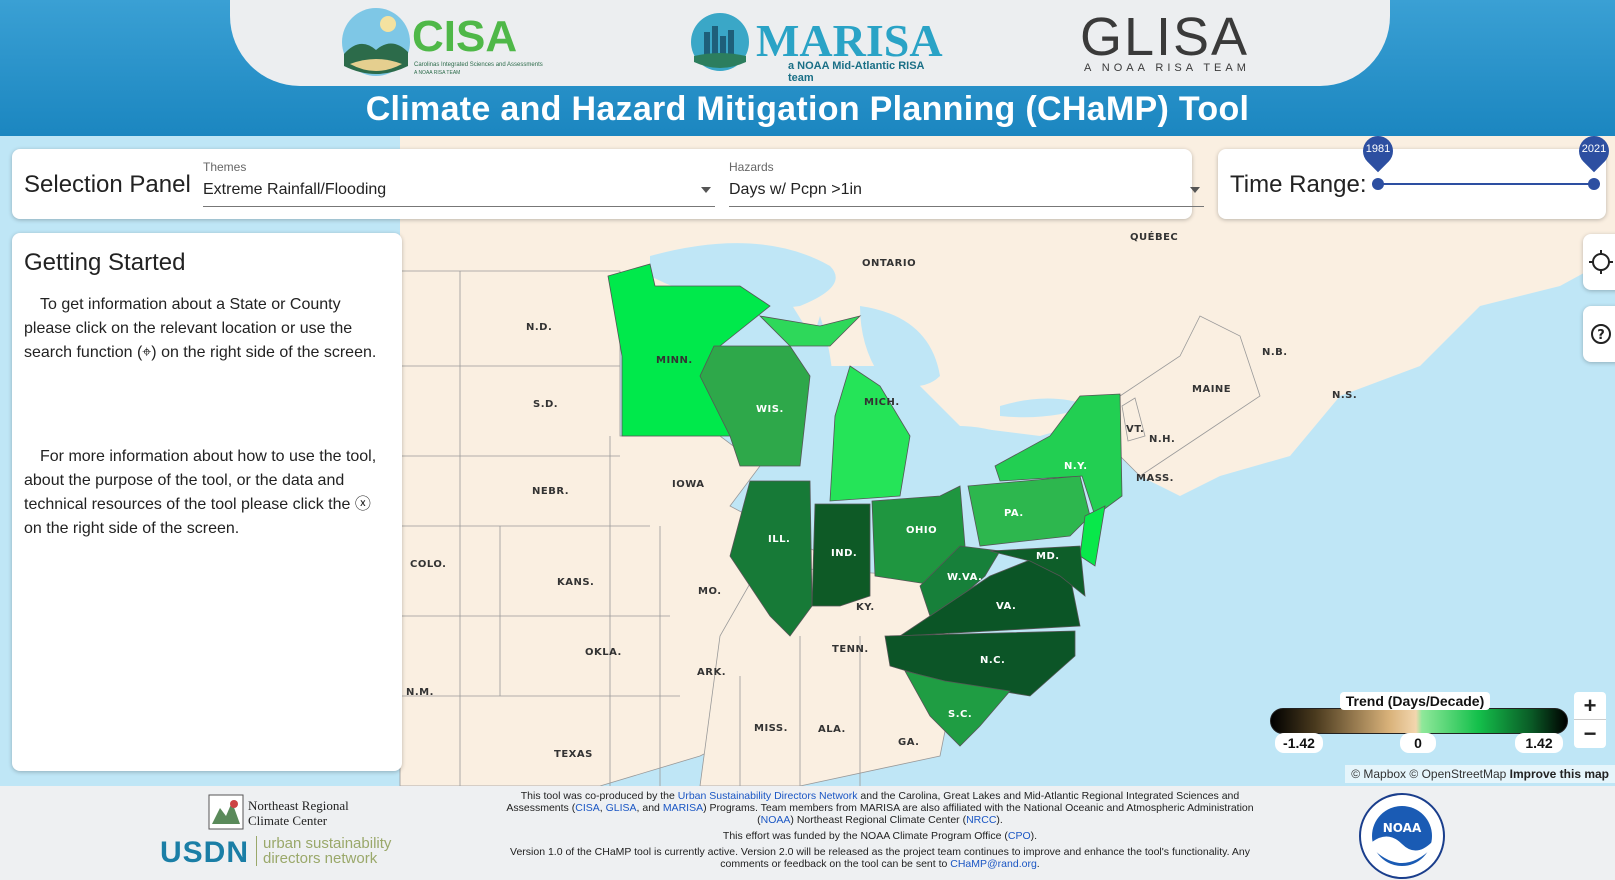  Describe the element at coordinates (908, 742) in the screenshot. I see `label-ga: GA.` at that location.